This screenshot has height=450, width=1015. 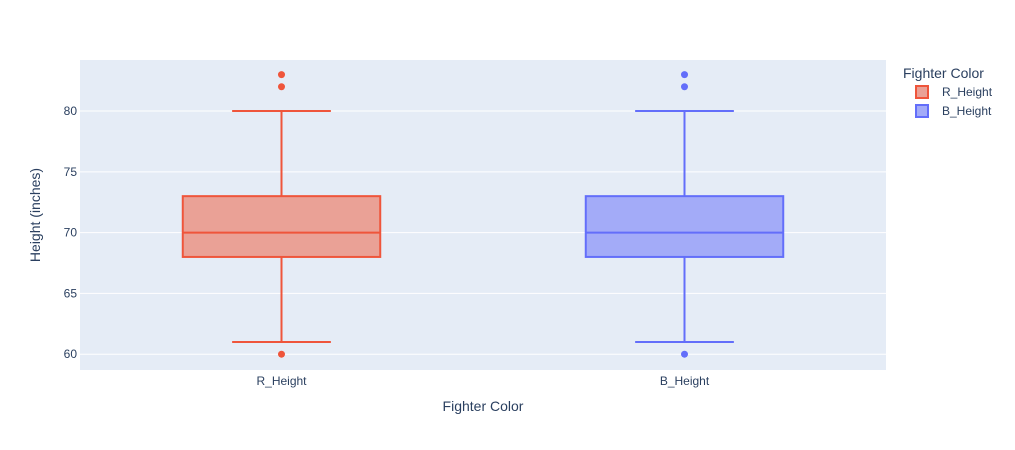 What do you see at coordinates (71, 354) in the screenshot?
I see `y-tick-label-60: 60` at bounding box center [71, 354].